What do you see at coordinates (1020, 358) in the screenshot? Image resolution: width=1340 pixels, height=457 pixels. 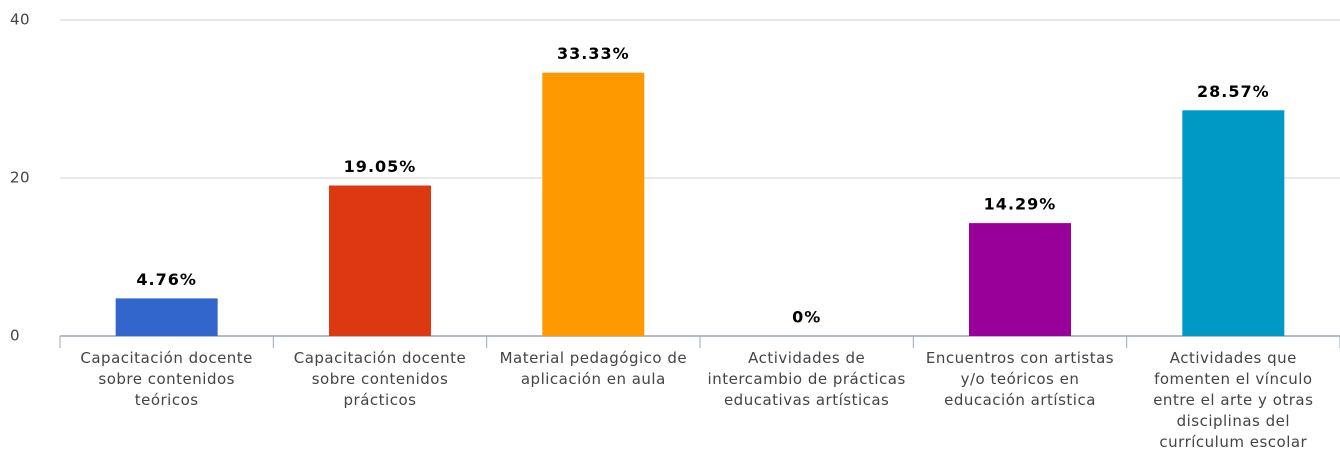 I see `label-line: Encuentros con artistas` at bounding box center [1020, 358].